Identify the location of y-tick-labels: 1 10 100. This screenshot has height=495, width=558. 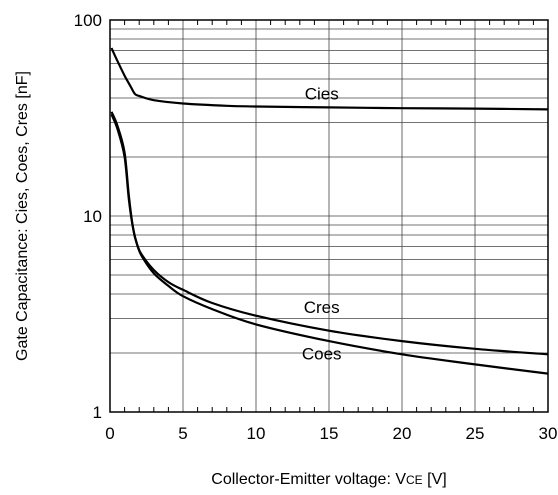
(88, 216).